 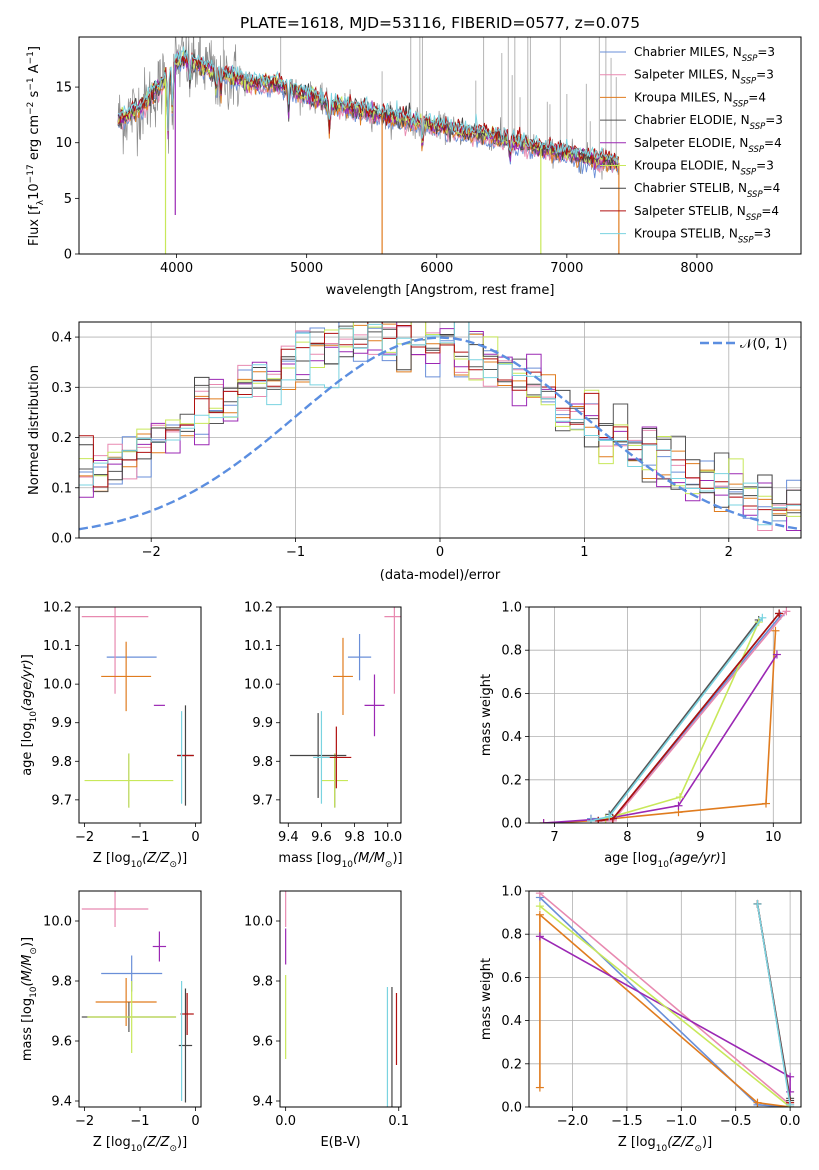 What do you see at coordinates (704, 77) in the screenshot?
I see `legend-label: Salpeter MILES, NSSP=3` at bounding box center [704, 77].